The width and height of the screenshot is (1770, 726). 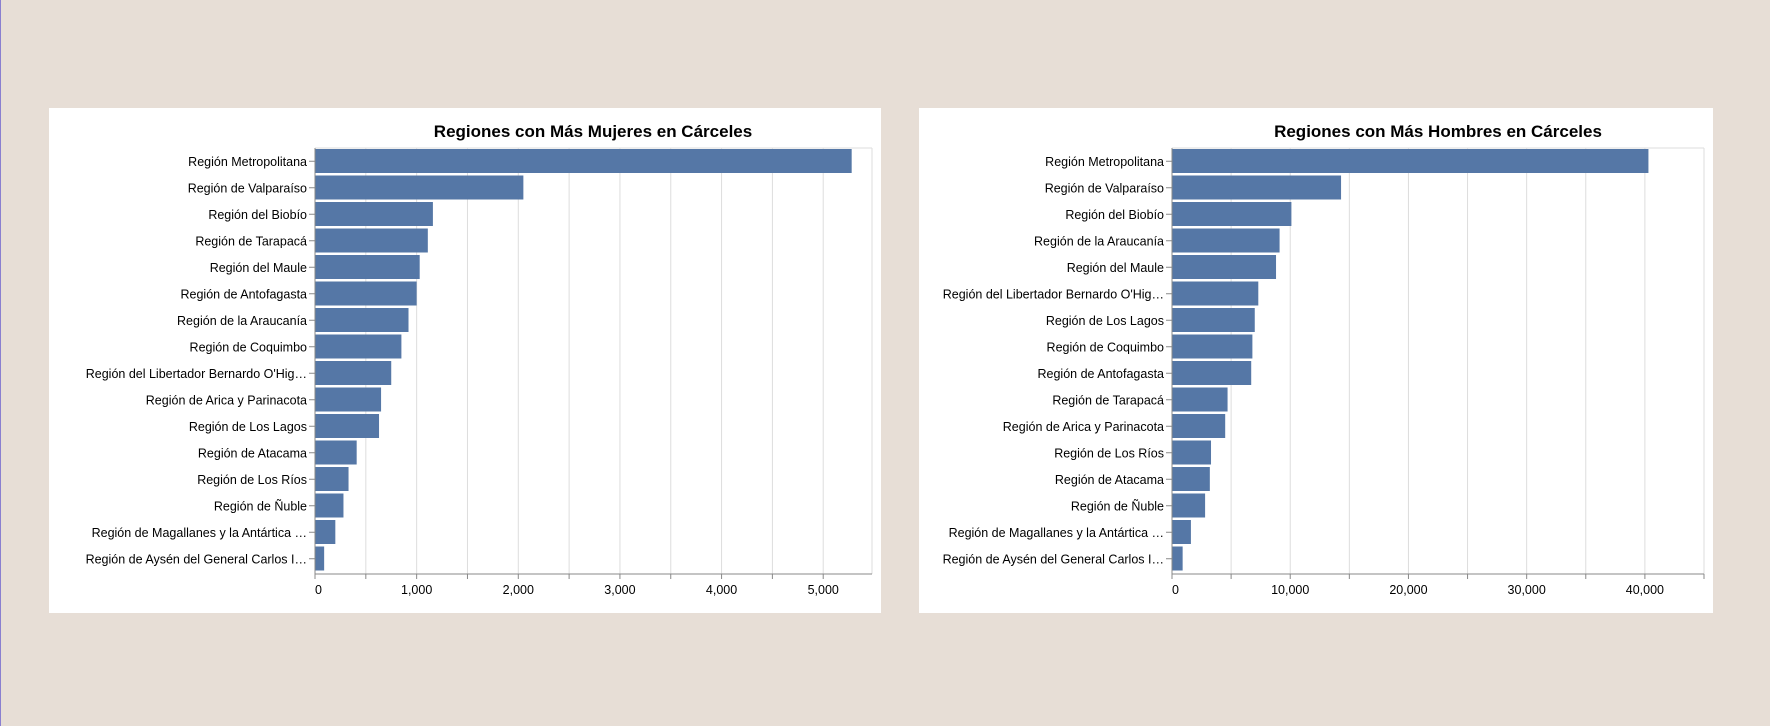 I want to click on x-tick-label: 5,000, so click(x=823, y=590).